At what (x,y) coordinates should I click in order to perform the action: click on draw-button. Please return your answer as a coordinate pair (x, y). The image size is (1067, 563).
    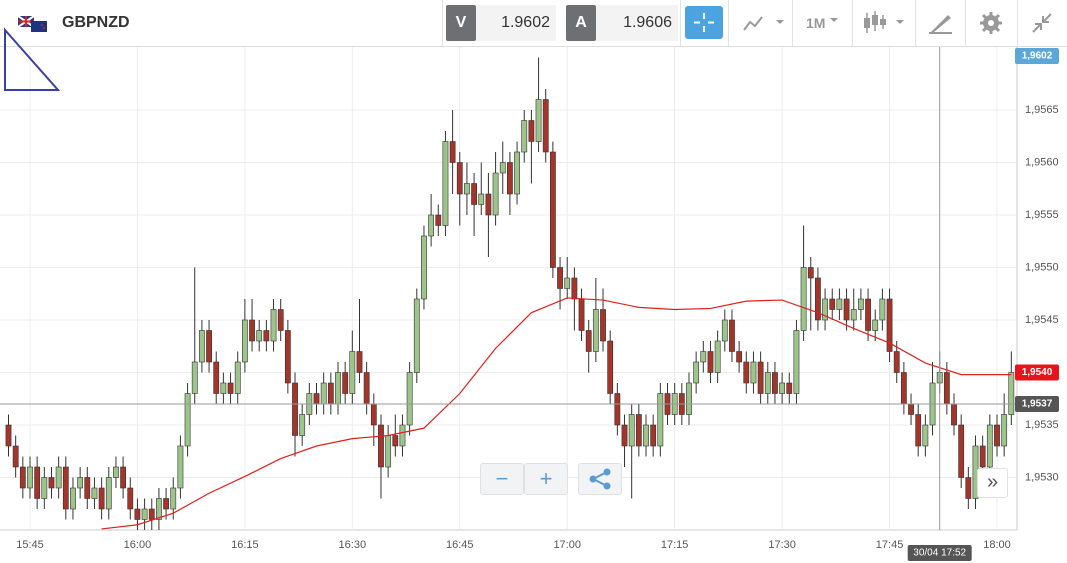
    Looking at the image, I should click on (941, 23).